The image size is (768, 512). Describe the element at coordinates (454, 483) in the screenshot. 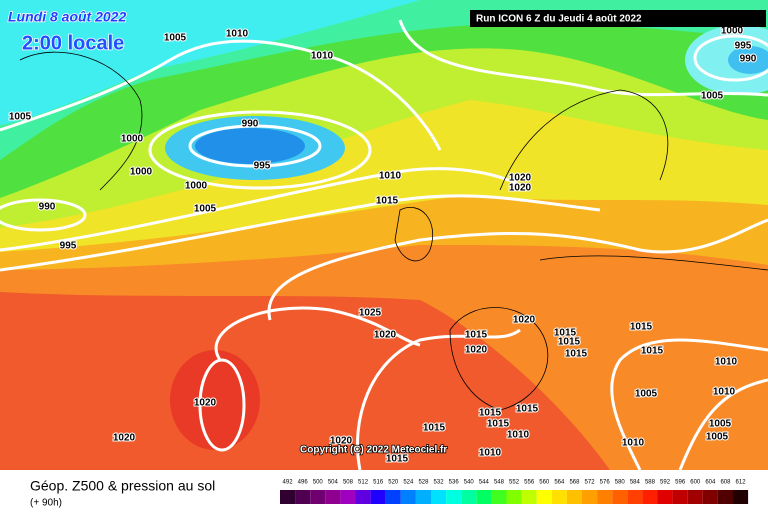

I see `scale-label: 536` at that location.